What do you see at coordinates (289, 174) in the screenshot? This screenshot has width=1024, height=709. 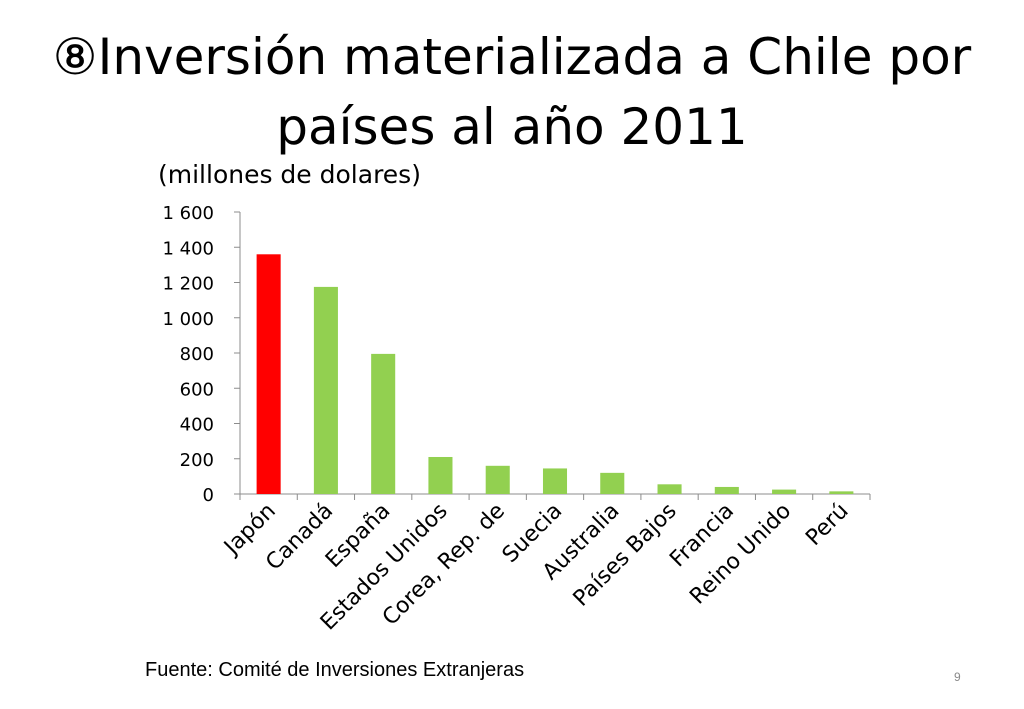 I see `y-axis-label: (millones de dolares)` at bounding box center [289, 174].